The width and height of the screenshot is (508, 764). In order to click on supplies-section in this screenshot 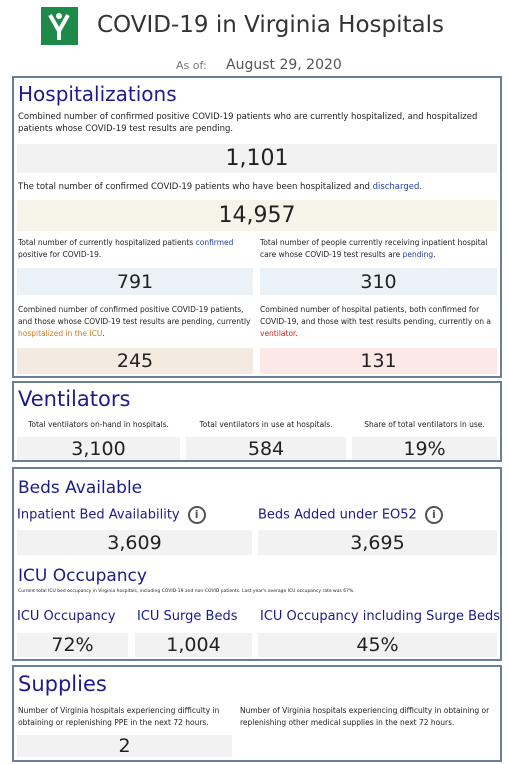, I will do `click(257, 713)`.